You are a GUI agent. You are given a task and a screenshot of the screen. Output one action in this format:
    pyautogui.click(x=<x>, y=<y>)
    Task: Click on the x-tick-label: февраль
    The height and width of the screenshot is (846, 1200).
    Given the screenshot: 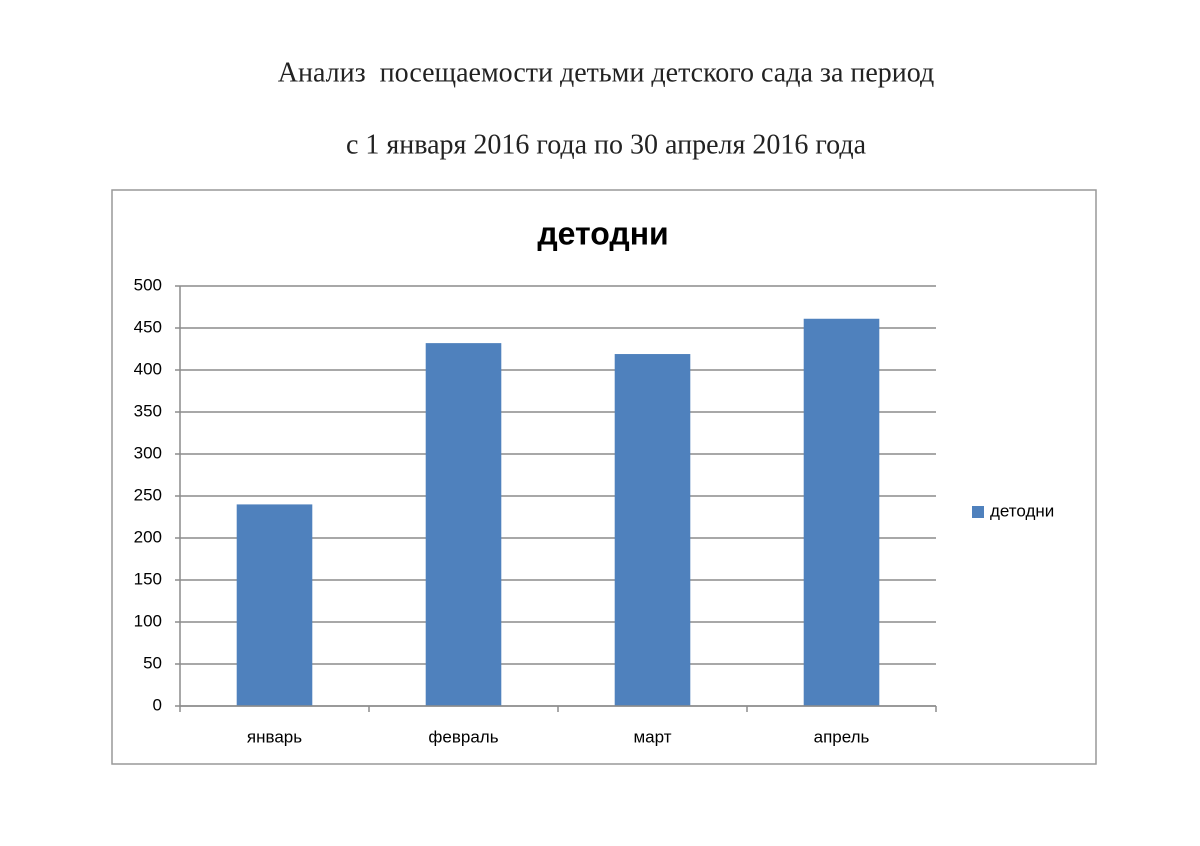 What is the action you would take?
    pyautogui.click(x=463, y=736)
    